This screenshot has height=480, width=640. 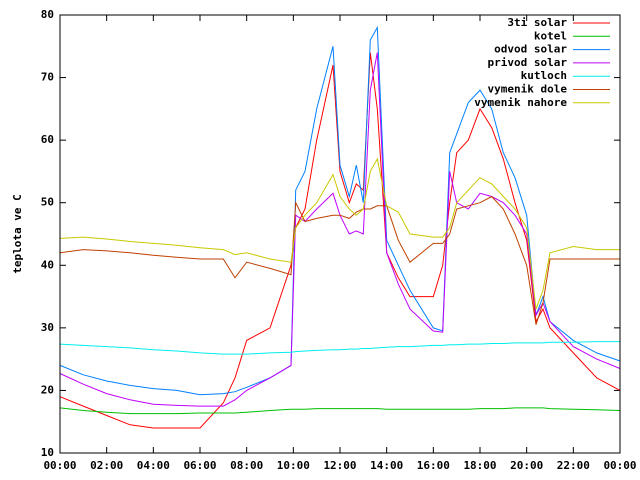 I want to click on legend-label: vymenik nahore, so click(x=520, y=102).